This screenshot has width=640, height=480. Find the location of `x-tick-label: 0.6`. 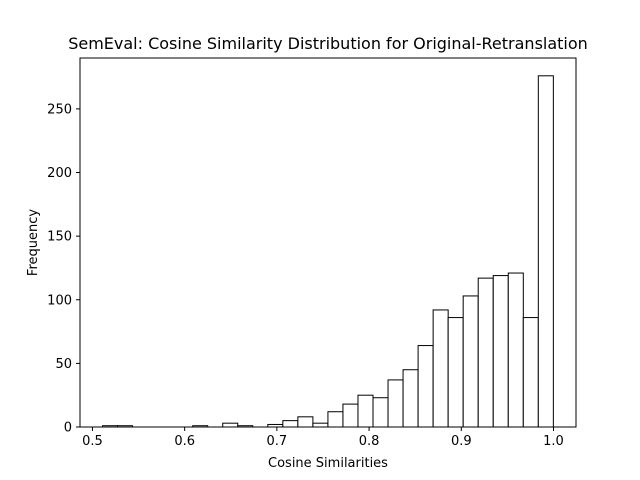

x-tick-label: 0.6 is located at coordinates (184, 441).